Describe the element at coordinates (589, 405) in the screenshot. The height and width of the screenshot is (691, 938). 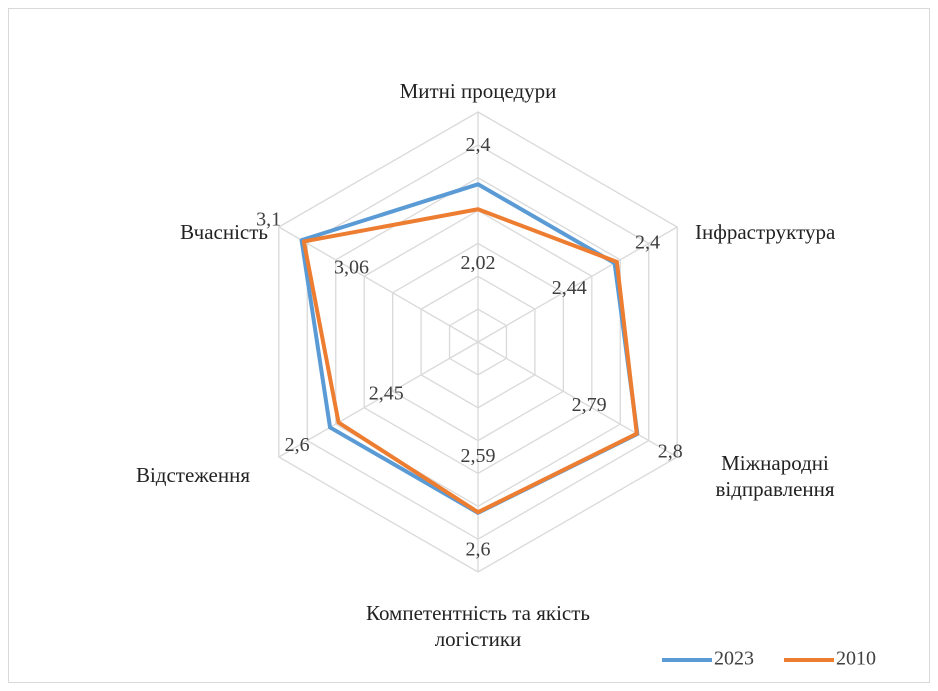
I see `data-label: 2,79` at that location.